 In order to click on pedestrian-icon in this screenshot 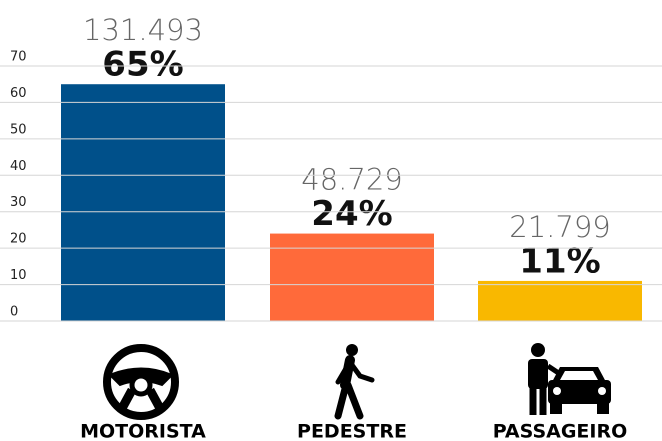, I will do `click(354, 382)`.